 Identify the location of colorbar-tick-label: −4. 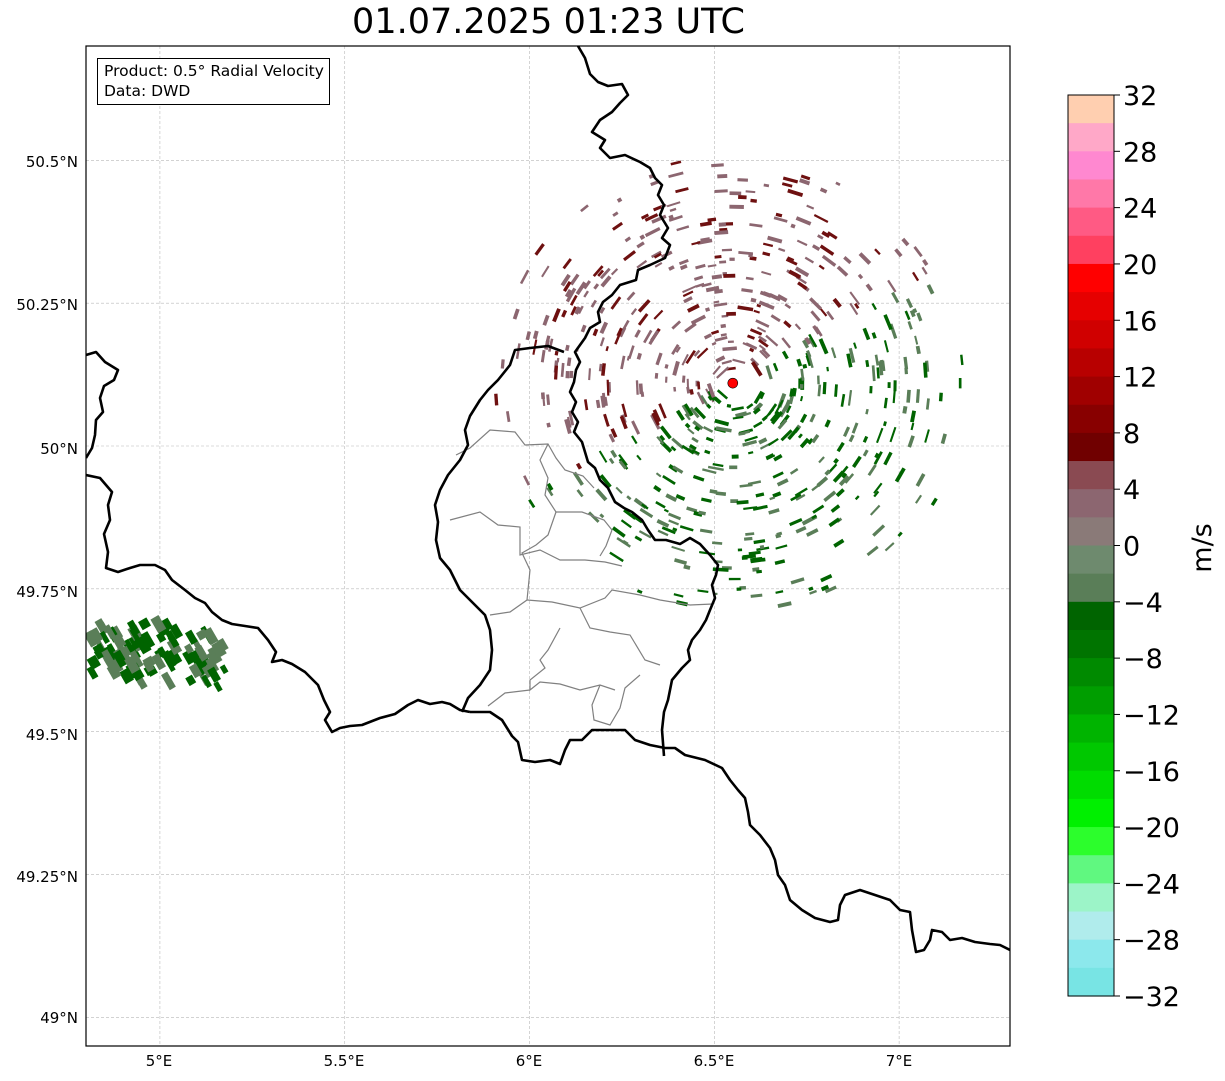
(1143, 603).